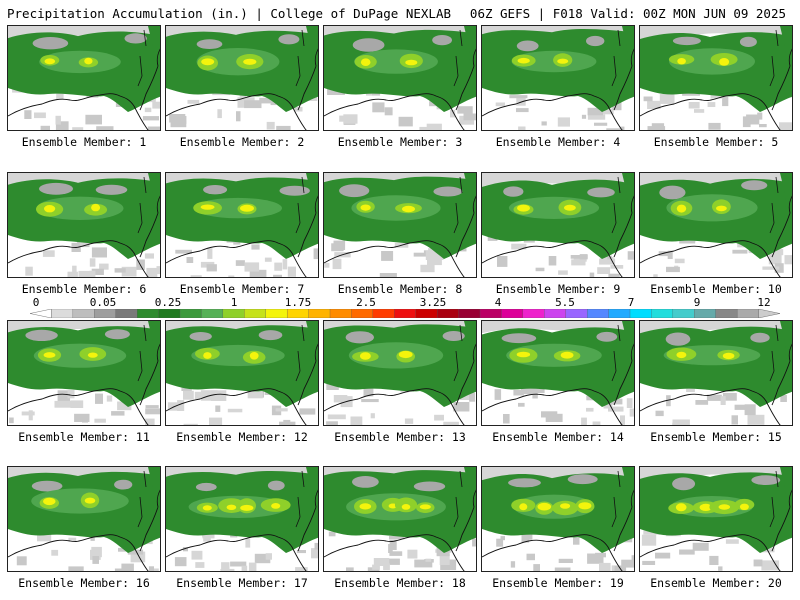 This screenshot has height=600, width=800. What do you see at coordinates (400, 289) in the screenshot?
I see `ensemble-member-label: Ensemble Member: 8` at bounding box center [400, 289].